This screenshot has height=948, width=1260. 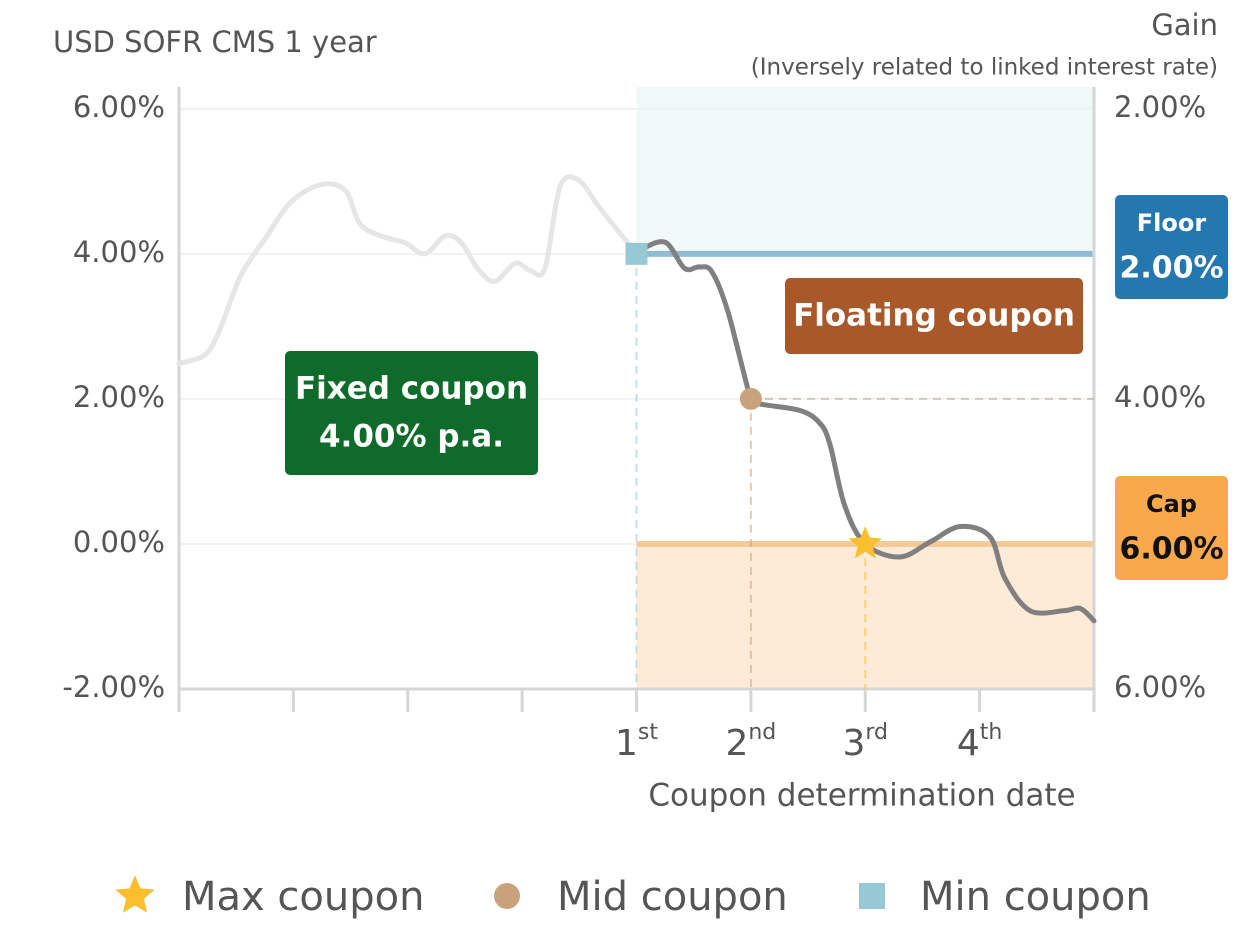 I want to click on x-tick-label: 2nd, so click(x=750, y=742).